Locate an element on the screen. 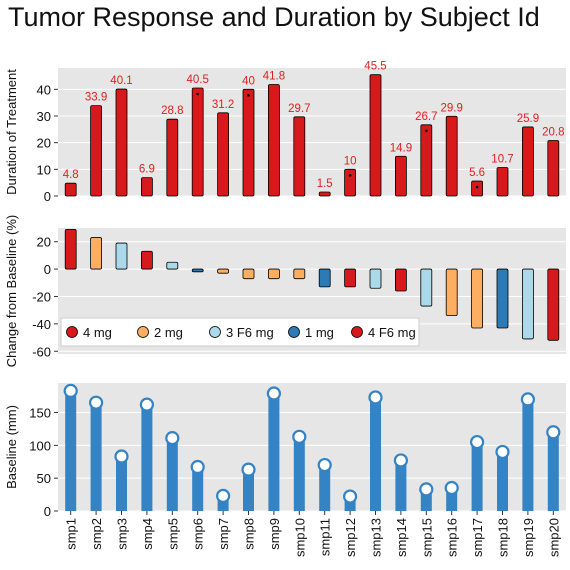  duration-data-label: 40.5 is located at coordinates (198, 80).